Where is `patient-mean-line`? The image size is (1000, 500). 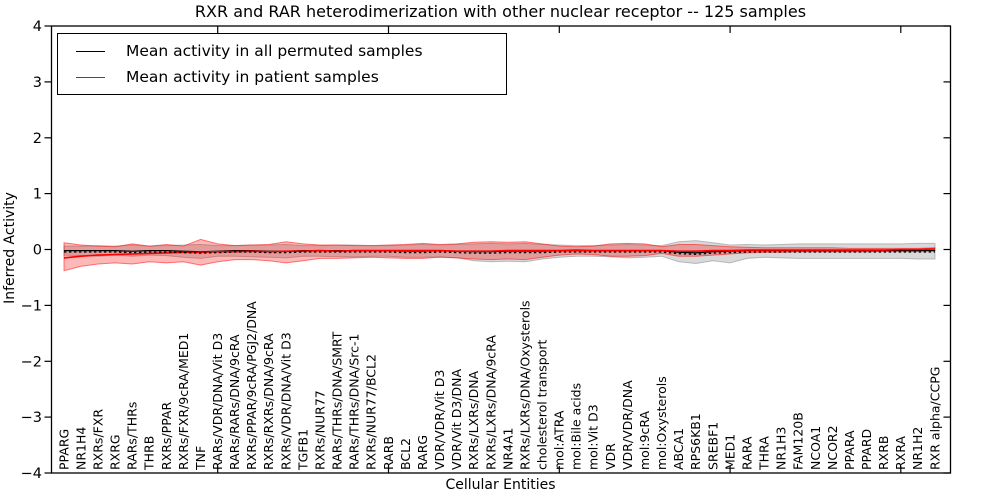 patient-mean-line is located at coordinates (499, 253).